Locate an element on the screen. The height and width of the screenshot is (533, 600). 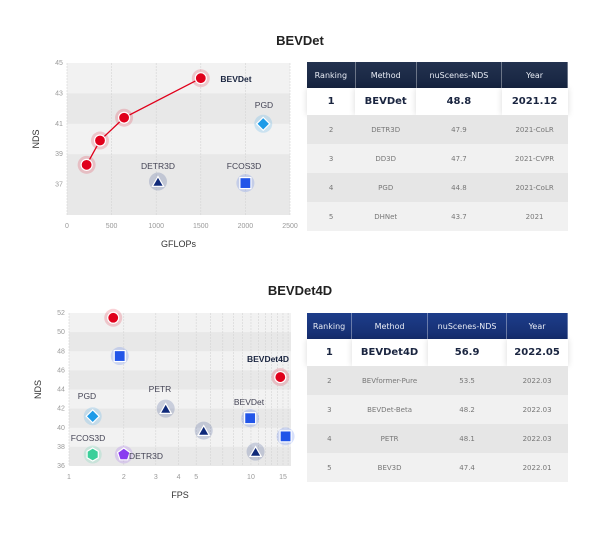
y-tick-label: 39 is located at coordinates (59, 154).